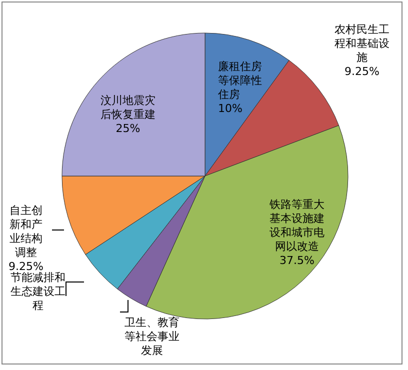  Describe the element at coordinates (240, 80) in the screenshot. I see `slice-label: 廉租住房等保障性住房` at that location.